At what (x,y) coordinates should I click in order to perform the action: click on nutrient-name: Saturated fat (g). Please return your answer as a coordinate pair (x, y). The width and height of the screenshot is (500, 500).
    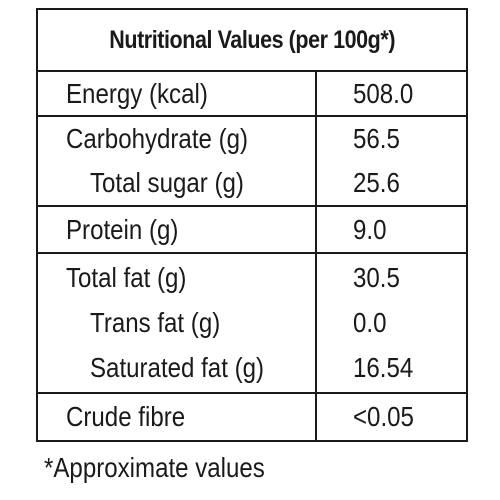
    Looking at the image, I should click on (177, 367).